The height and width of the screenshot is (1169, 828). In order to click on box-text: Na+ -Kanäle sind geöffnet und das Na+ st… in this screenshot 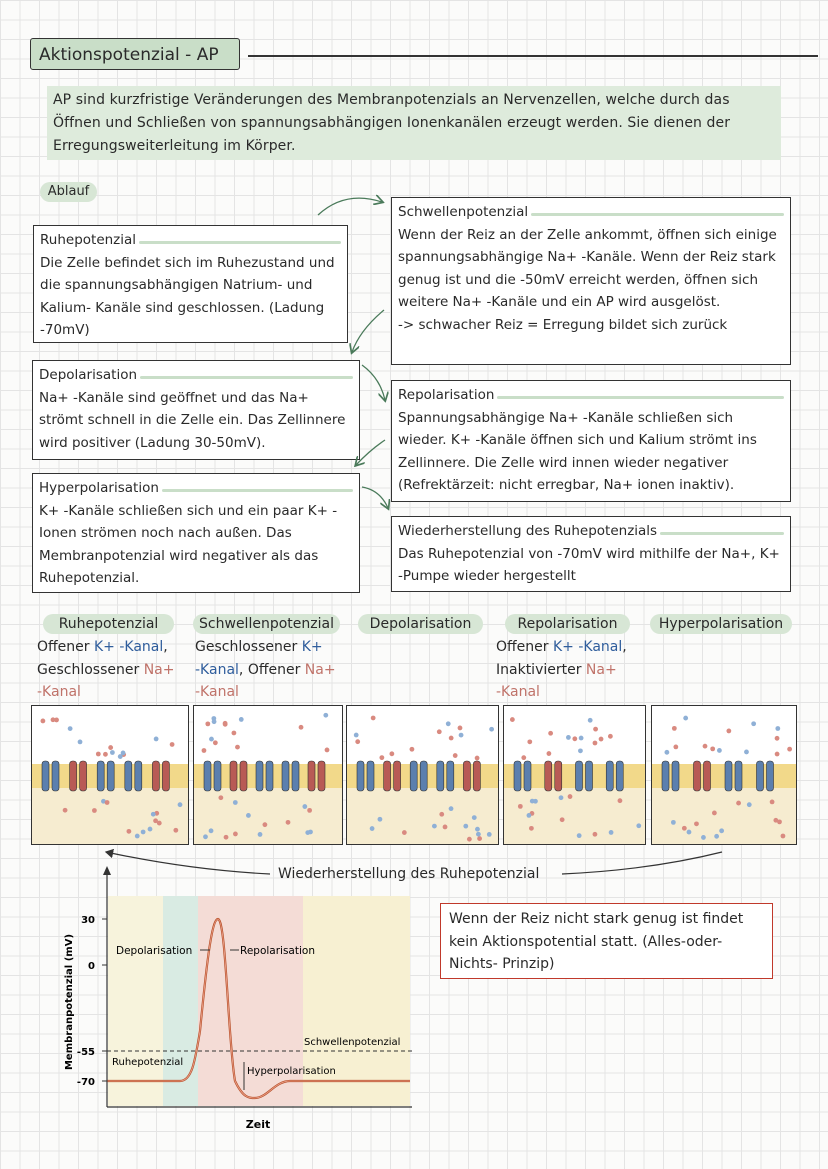, I will do `click(192, 420)`.